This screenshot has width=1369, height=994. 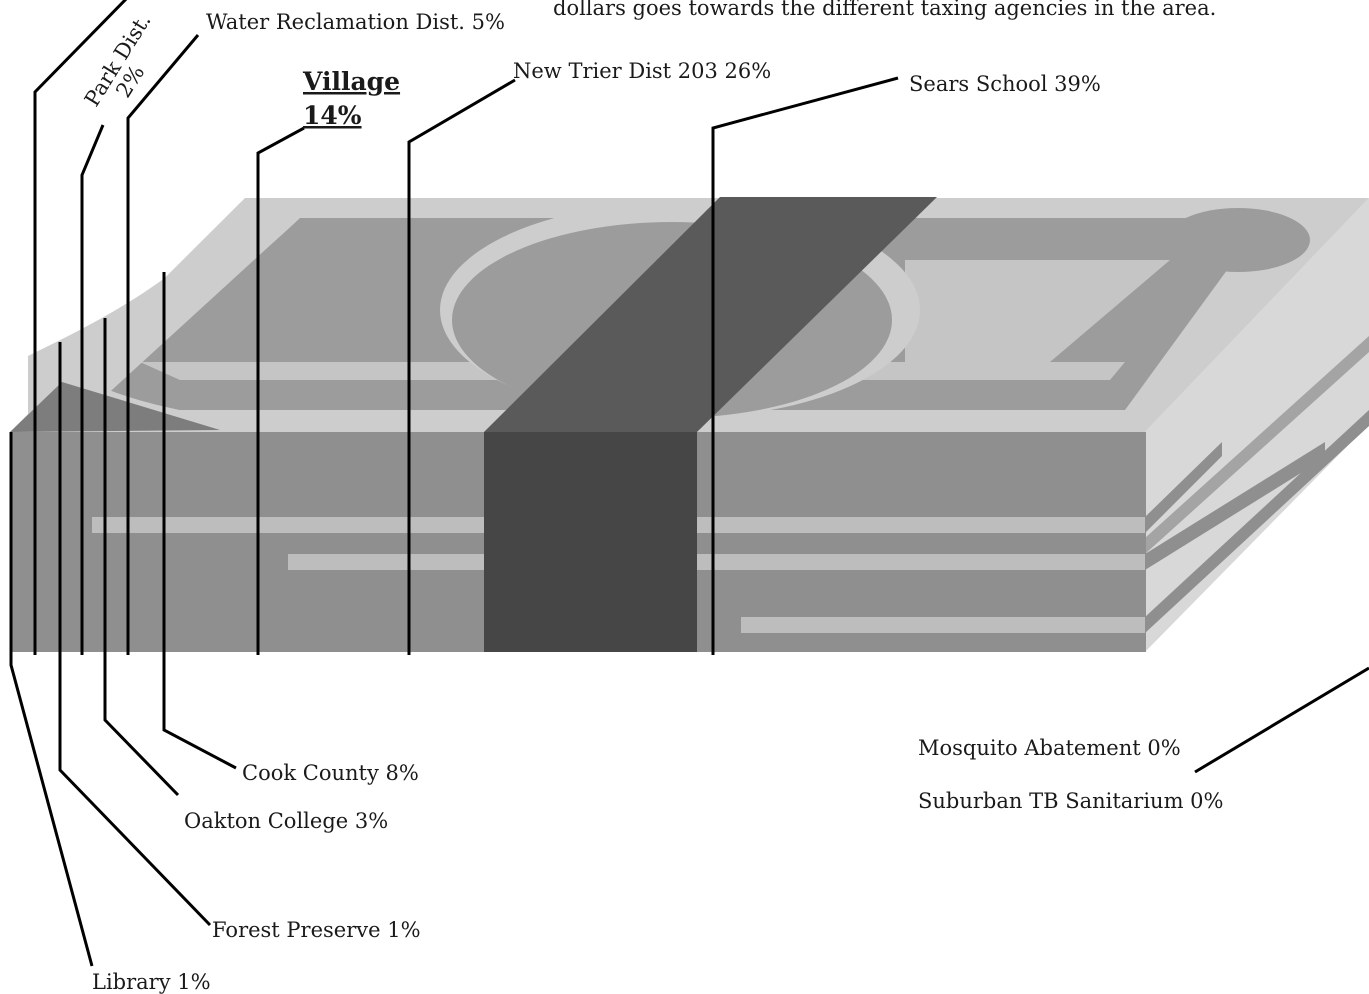 What do you see at coordinates (199, 521) in the screenshot?
I see `leader-cook` at bounding box center [199, 521].